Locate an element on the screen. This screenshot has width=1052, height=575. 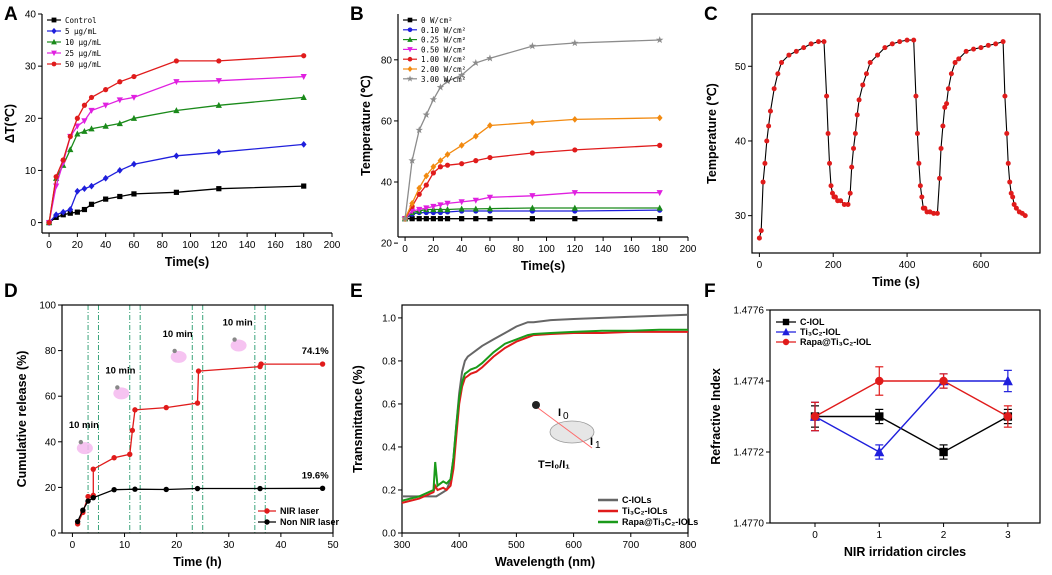
y-tick-label: 0 is located at coordinates (53, 534).